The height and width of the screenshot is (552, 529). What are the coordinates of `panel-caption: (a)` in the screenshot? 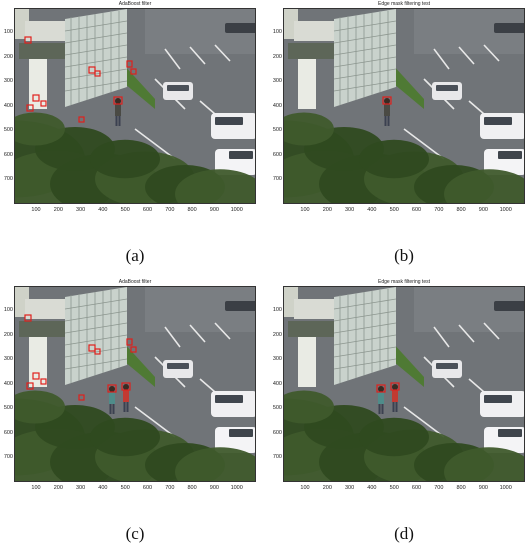 It's located at (135, 255).